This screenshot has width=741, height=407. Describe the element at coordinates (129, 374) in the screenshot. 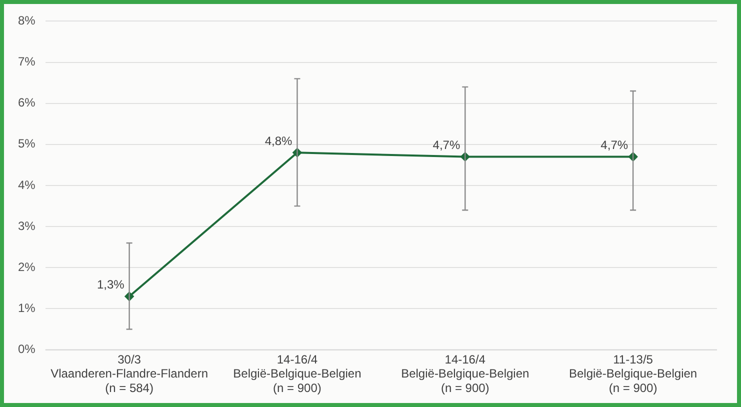

I see `x-tick-label: 30/3 Vlaanderen-Flandre-Flandern (n = 584)` at that location.